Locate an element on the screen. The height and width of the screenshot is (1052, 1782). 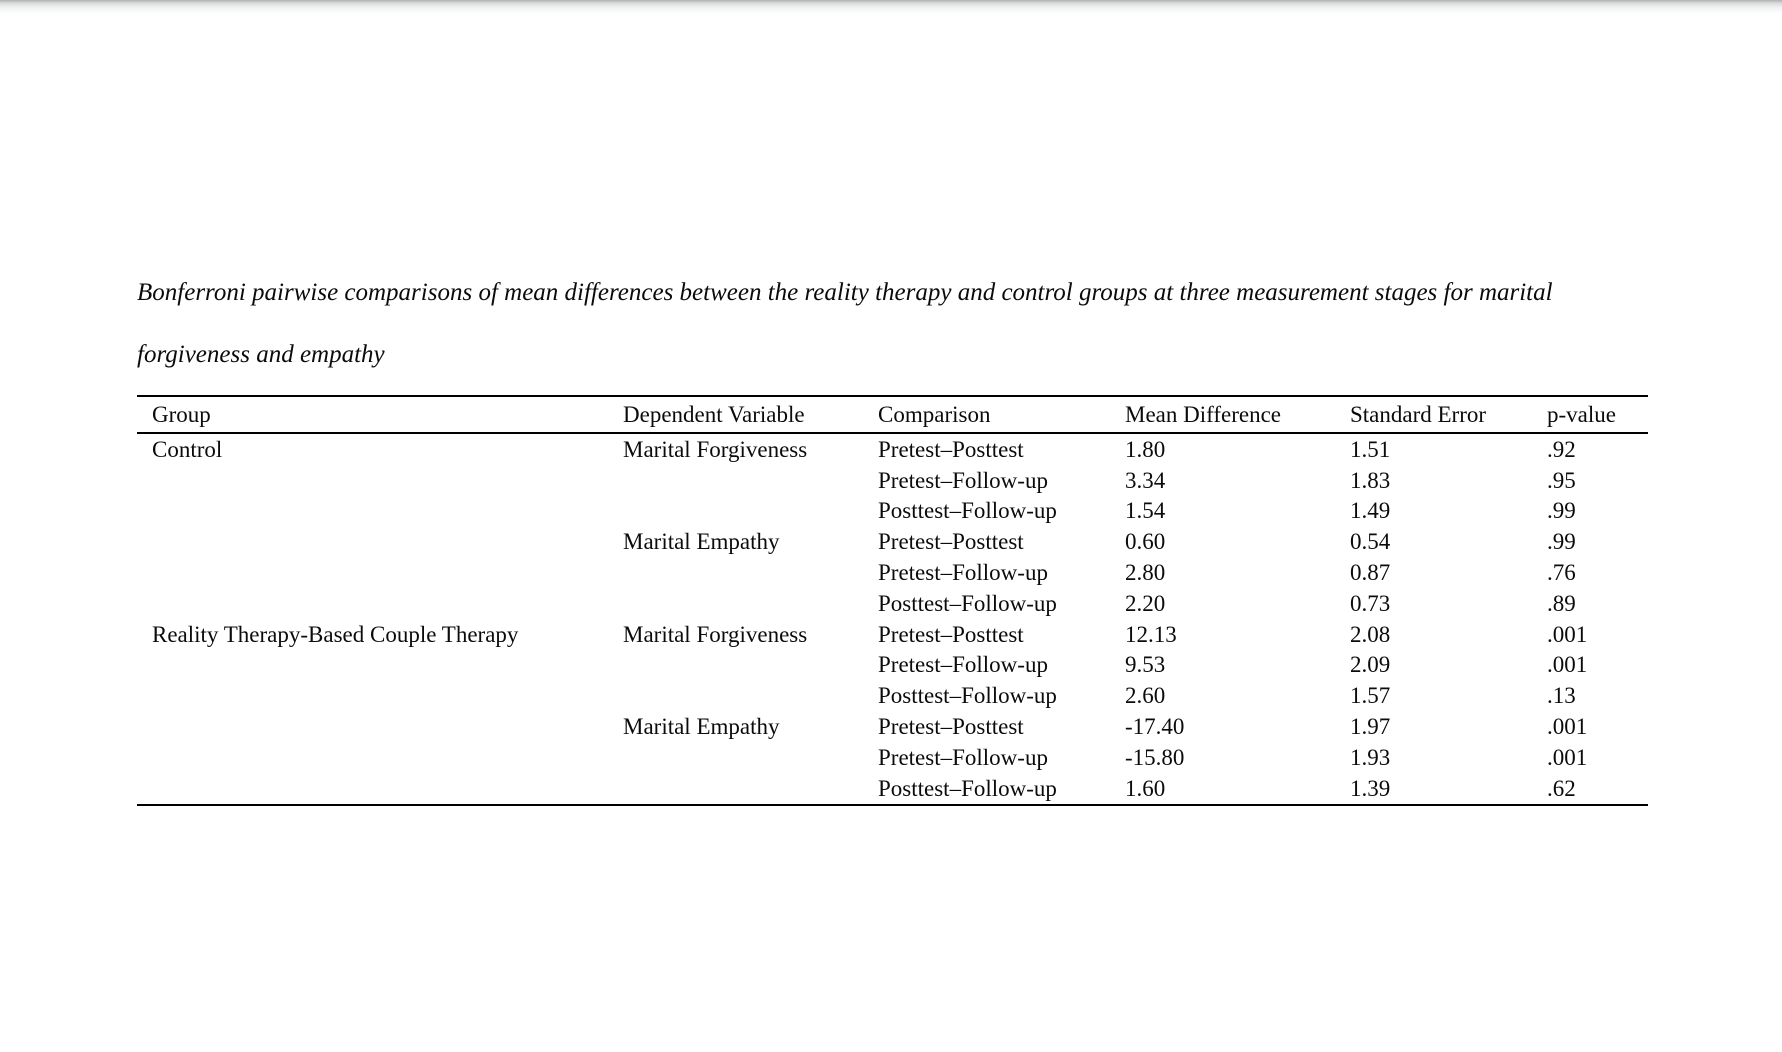
mean-difference-cell: 2.80 is located at coordinates (1145, 573).